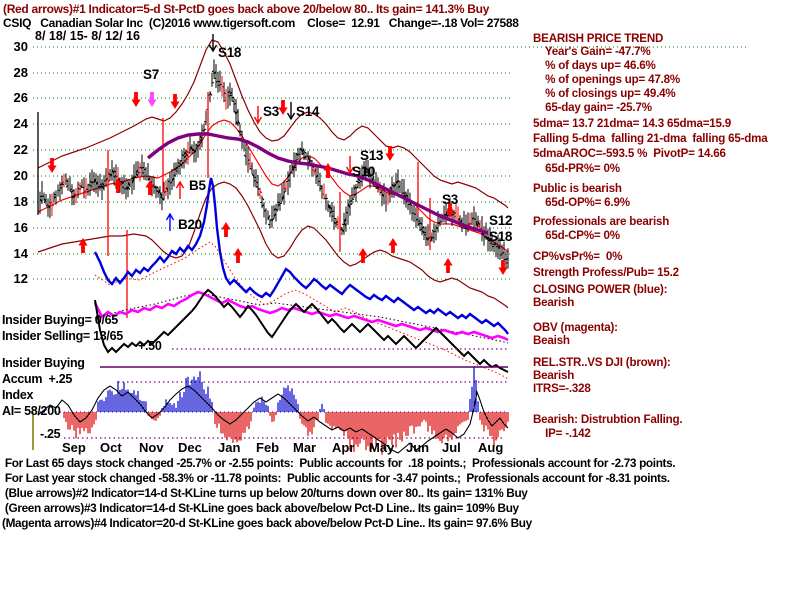 Image resolution: width=800 pixels, height=600 pixels. Describe the element at coordinates (301, 316) in the screenshot. I see `chart-line` at that location.